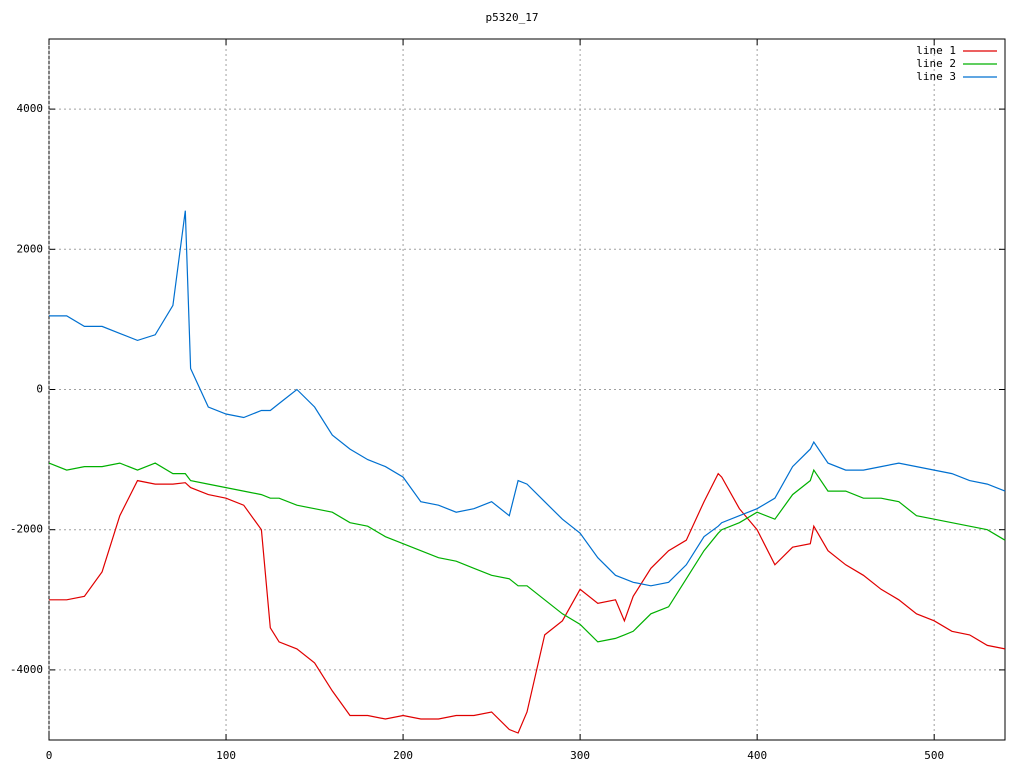 The width and height of the screenshot is (1024, 768). Describe the element at coordinates (580, 755) in the screenshot. I see `x-tick-label: 300` at that location.